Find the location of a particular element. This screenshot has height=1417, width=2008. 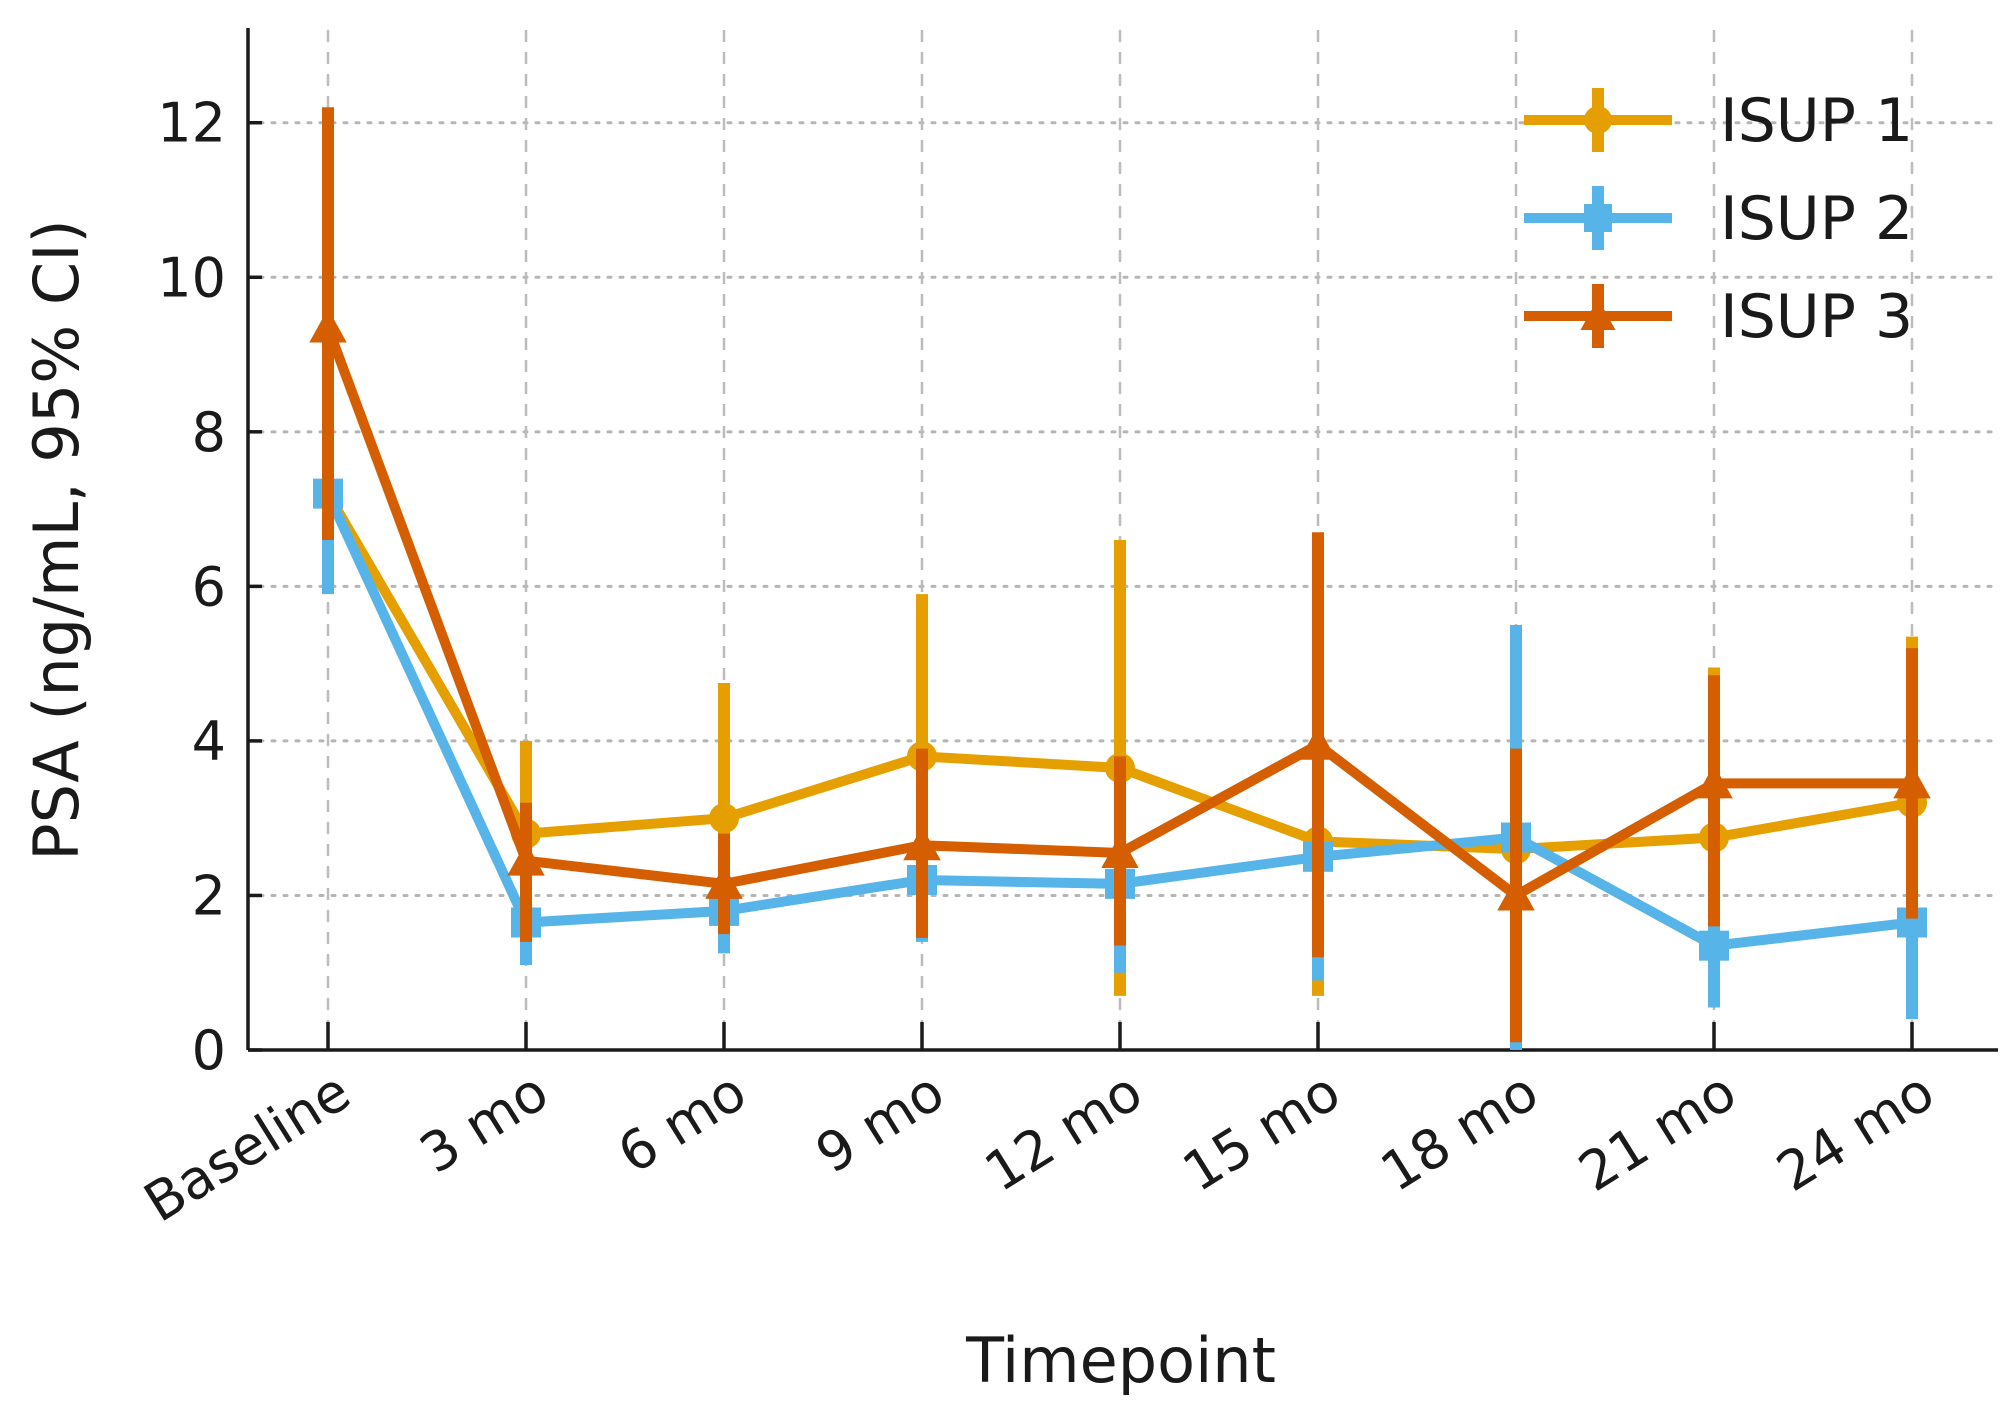

legend-label: ISUP 2 is located at coordinates (1816, 219).